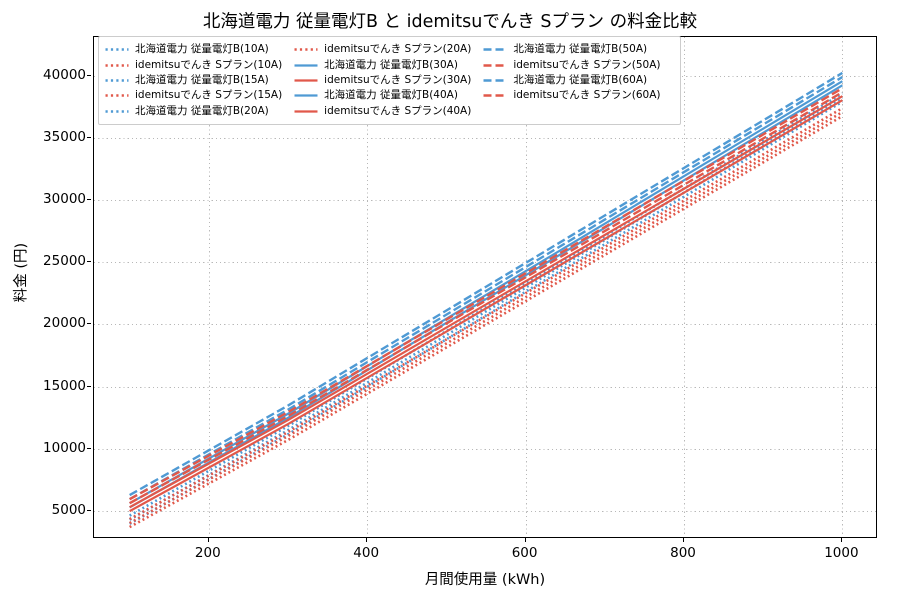 The width and height of the screenshot is (900, 600). Describe the element at coordinates (524, 553) in the screenshot. I see `x-tick-label: 600` at that location.